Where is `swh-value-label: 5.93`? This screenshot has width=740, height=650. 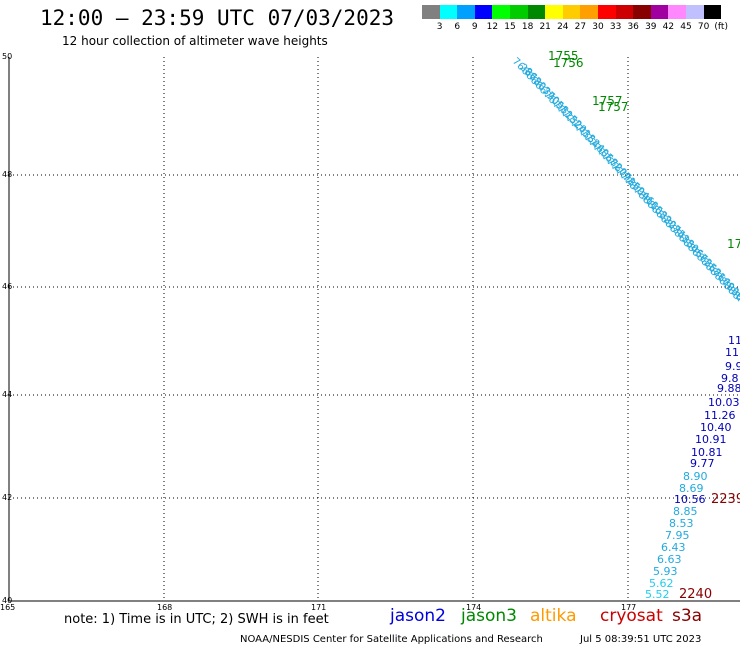
swh-value-label: 5.93 is located at coordinates (665, 571).